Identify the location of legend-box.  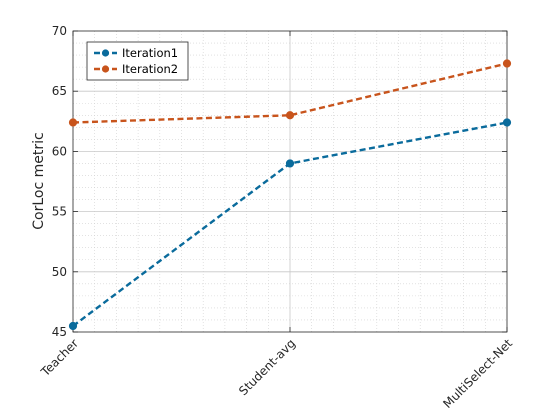
(137, 61).